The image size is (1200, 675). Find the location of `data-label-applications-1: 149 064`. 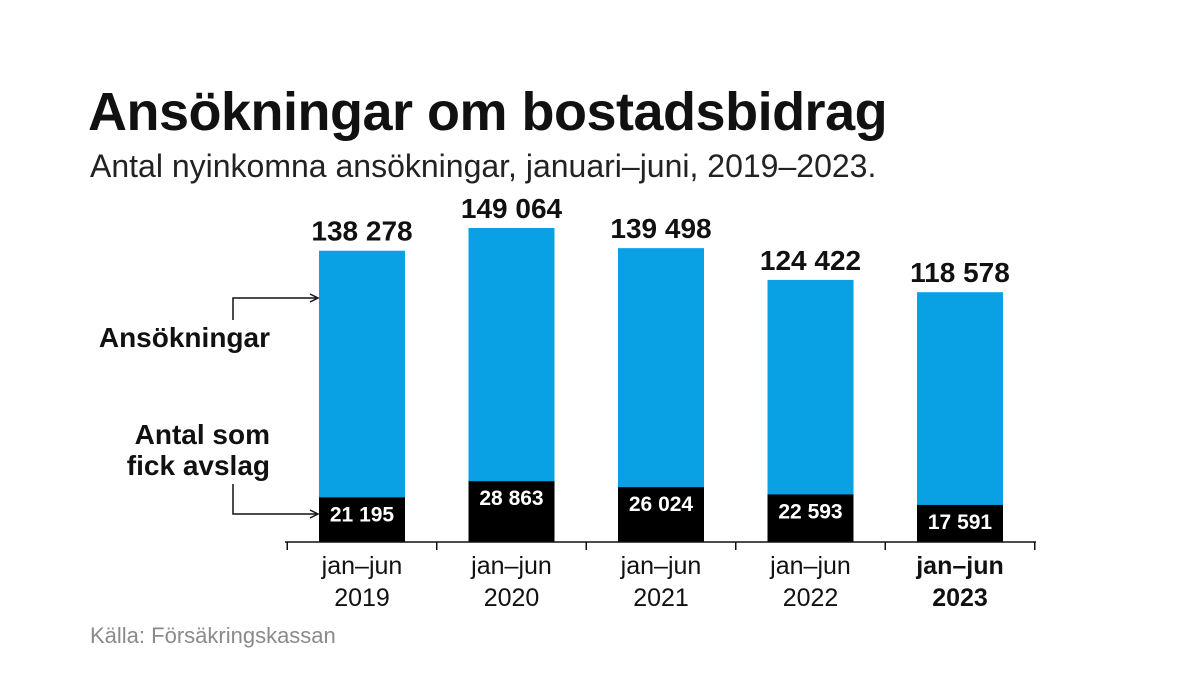

data-label-applications-1: 149 064 is located at coordinates (512, 208).